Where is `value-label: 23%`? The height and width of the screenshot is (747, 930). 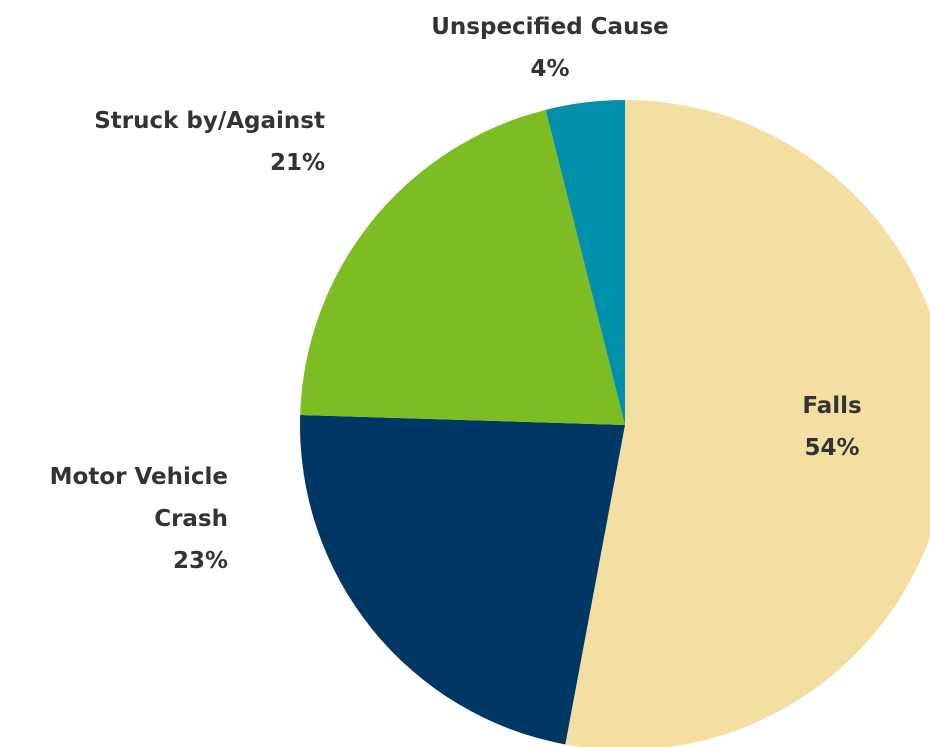
value-label: 23% is located at coordinates (200, 561).